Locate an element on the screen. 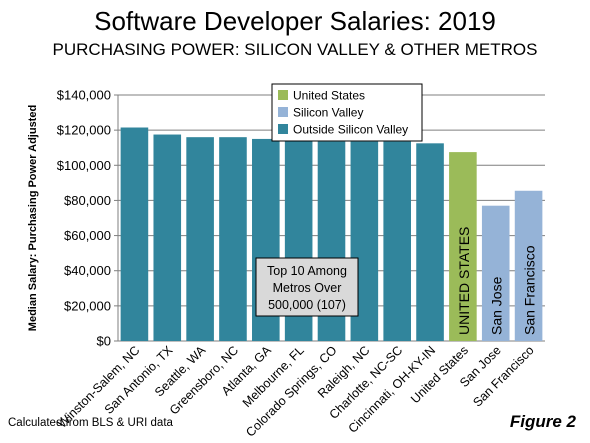 The height and width of the screenshot is (443, 590). y-tick-label: $20,000 is located at coordinates (87, 305).